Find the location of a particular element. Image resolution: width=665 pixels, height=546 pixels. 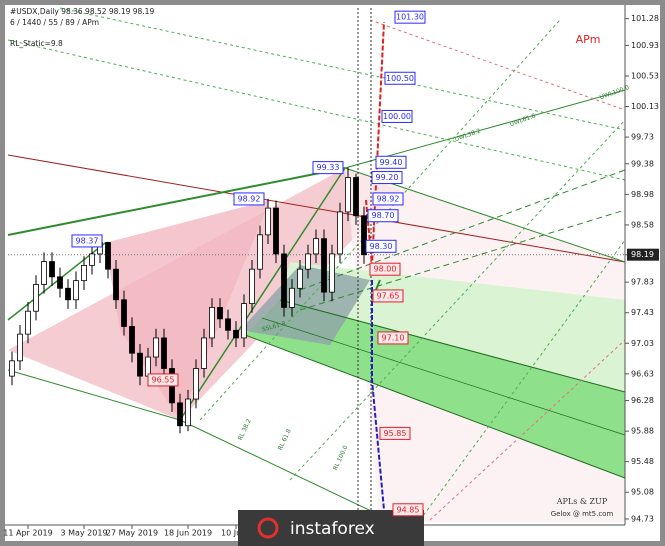

channel-line is located at coordinates (443, 376).